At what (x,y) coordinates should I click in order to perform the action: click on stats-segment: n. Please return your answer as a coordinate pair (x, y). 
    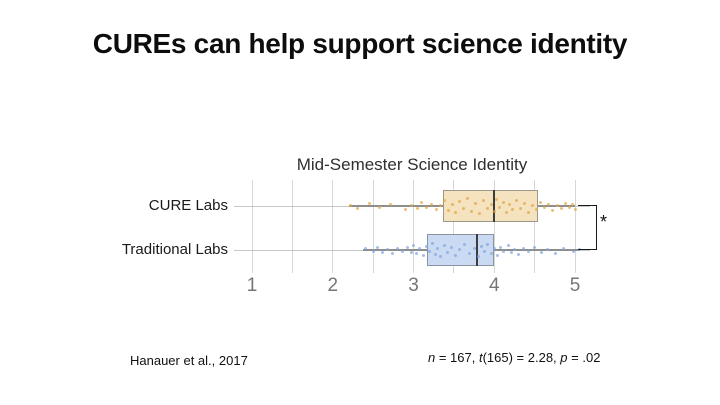
    Looking at the image, I should click on (432, 357).